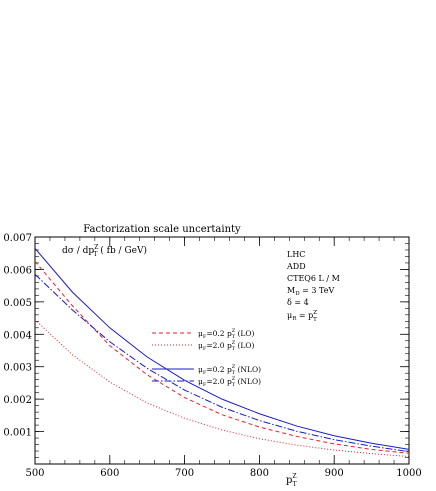  I want to click on info-line: CTEQ6 L / M, so click(313, 278).